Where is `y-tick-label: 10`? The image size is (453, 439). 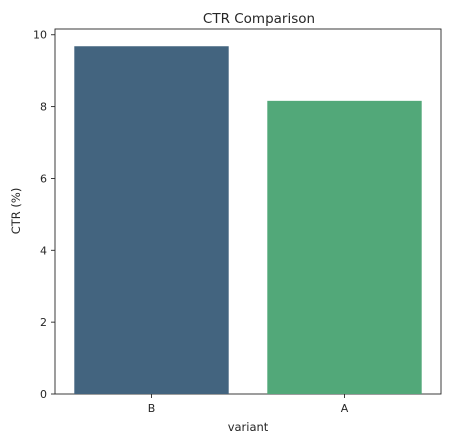 y-tick-label: 10 is located at coordinates (40, 35).